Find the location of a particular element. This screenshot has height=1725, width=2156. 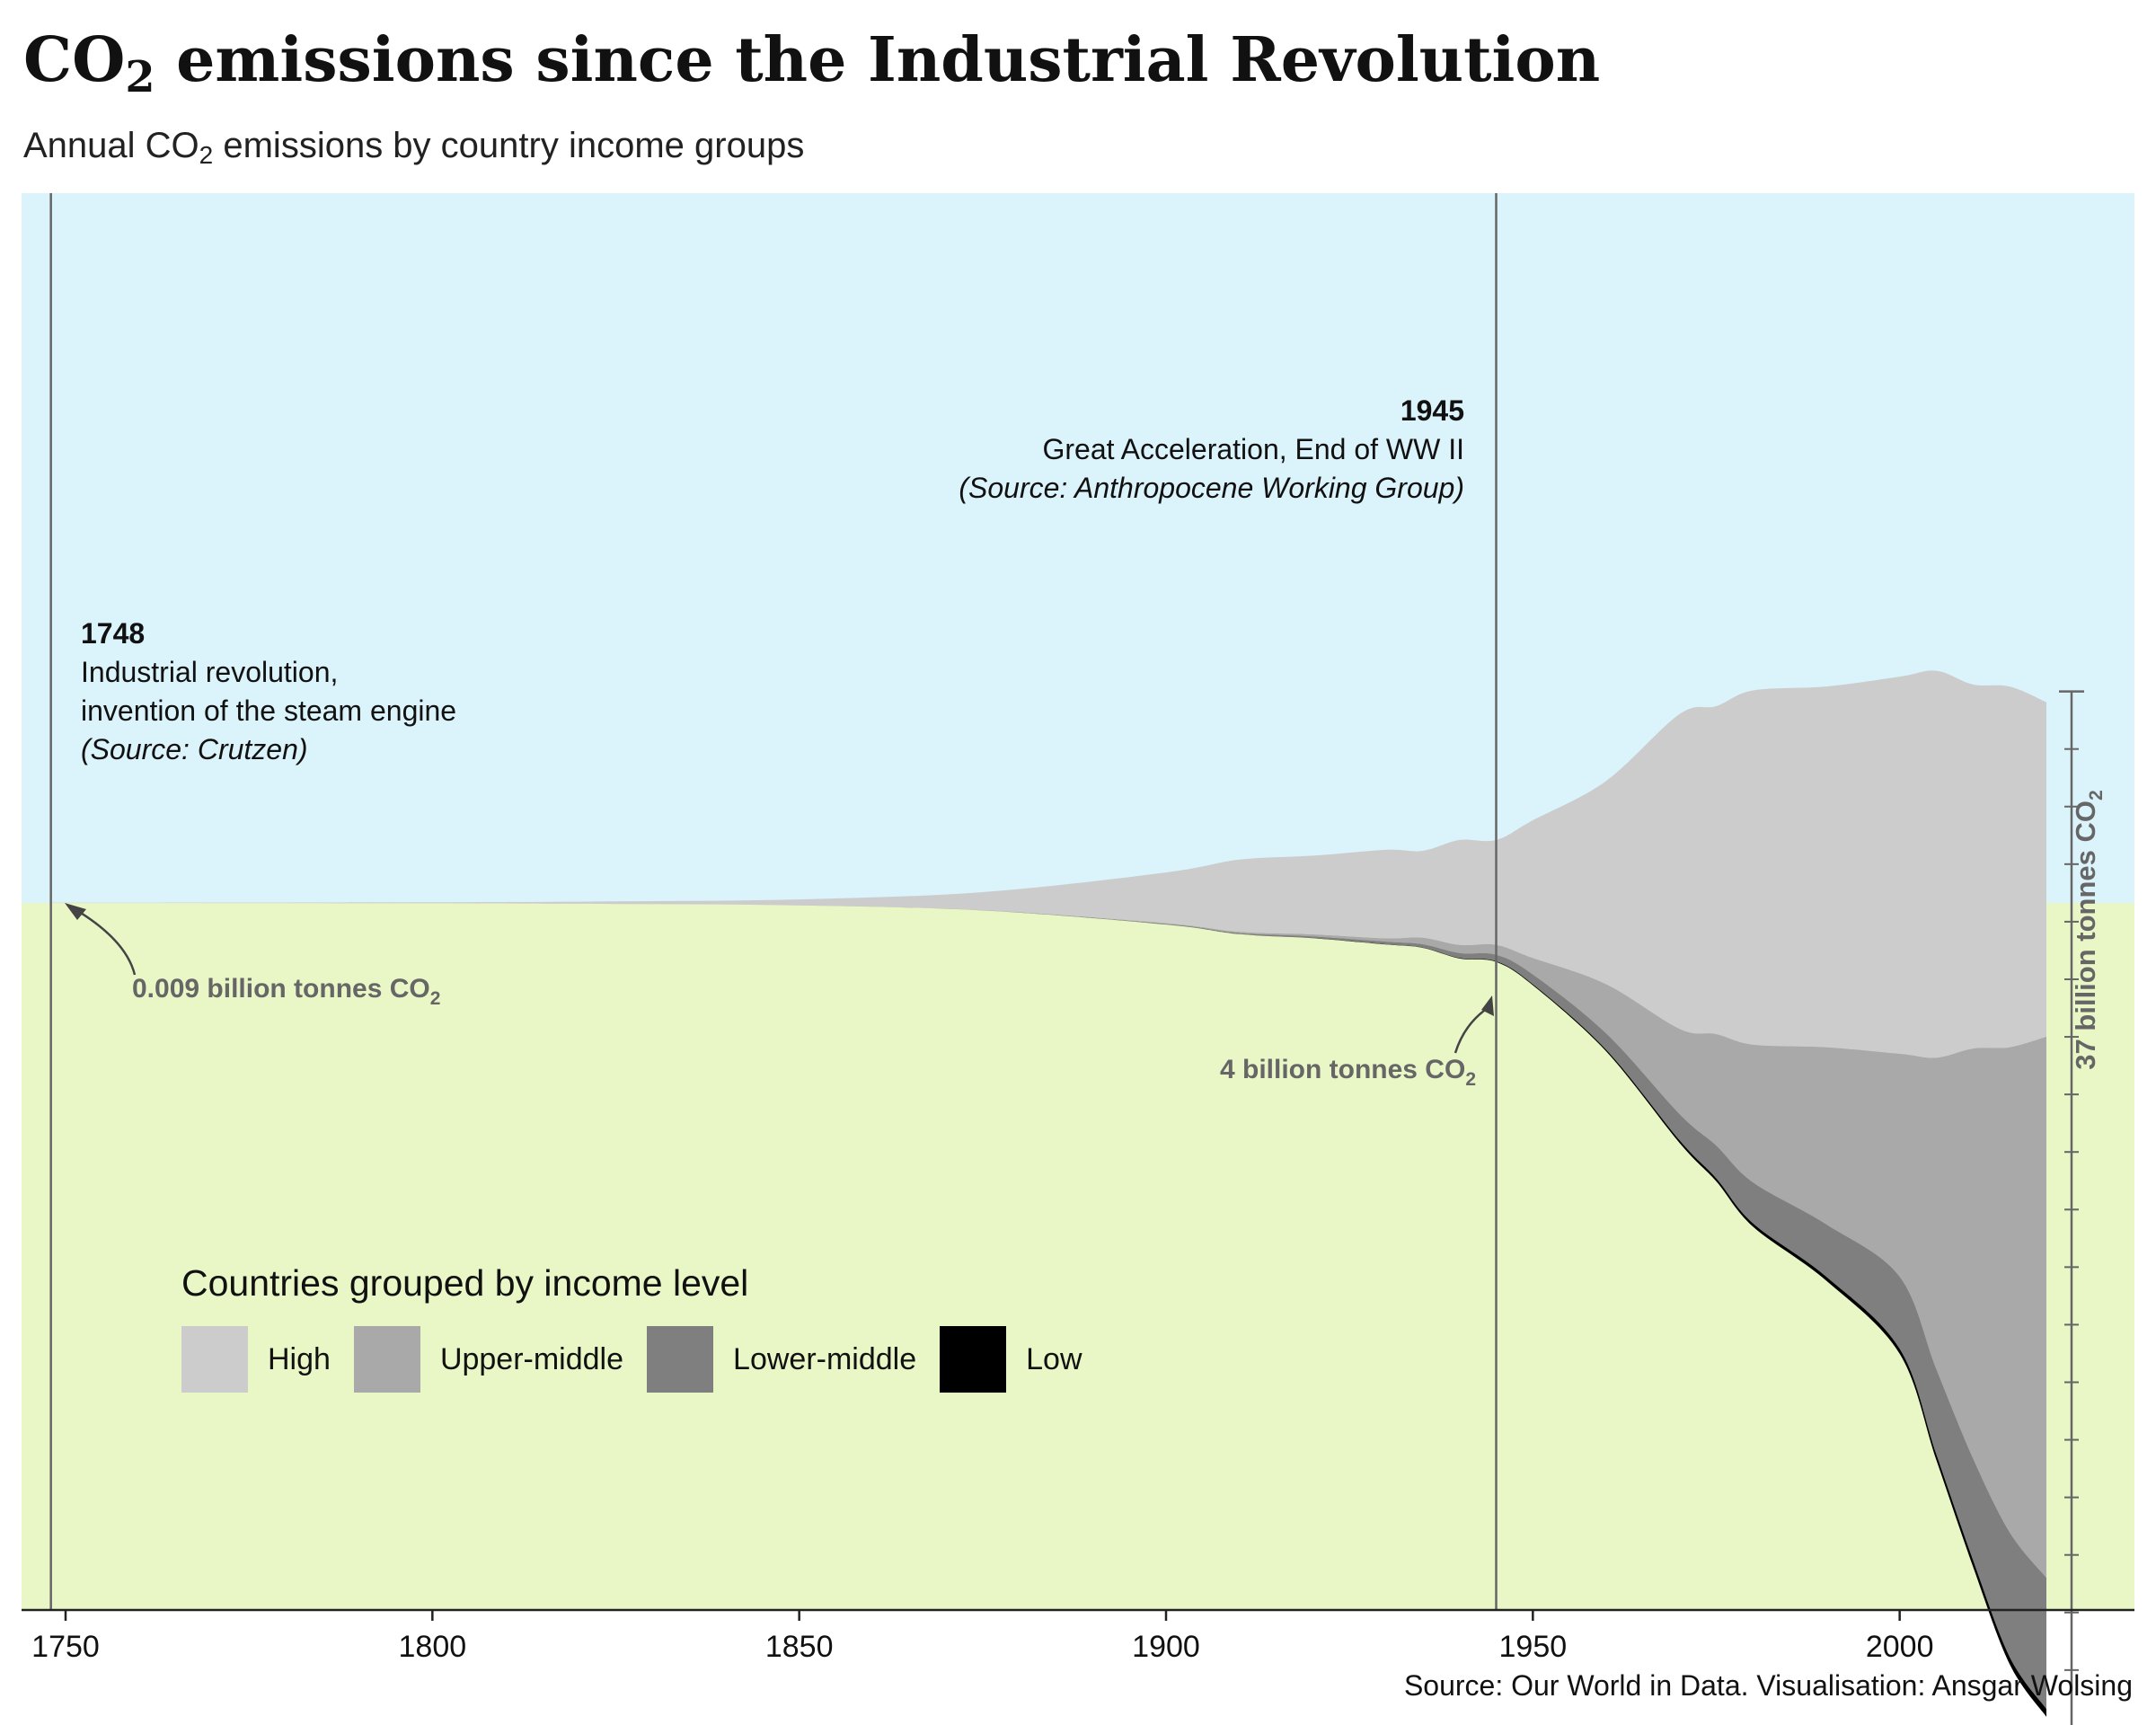

arrow-1748-head is located at coordinates (76, 911).